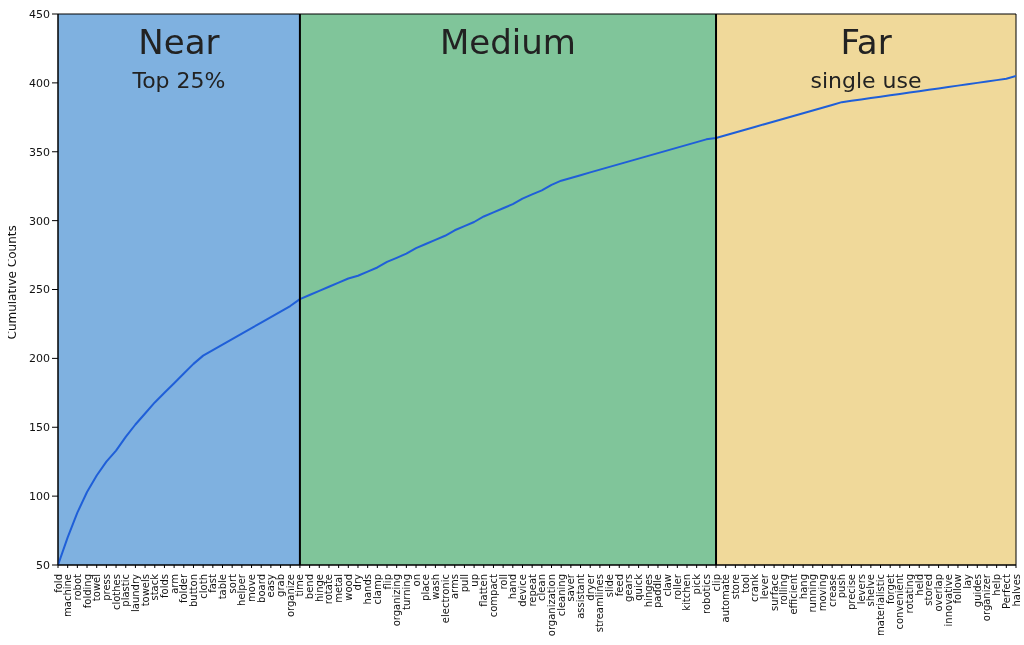 This screenshot has width=1024, height=645. What do you see at coordinates (39, 221) in the screenshot?
I see `y-tick-label: 300` at bounding box center [39, 221].